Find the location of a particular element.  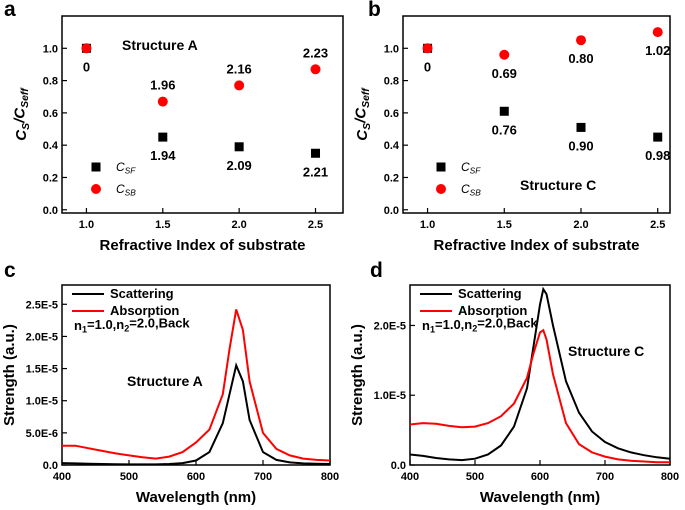

point-label: 2.09 is located at coordinates (238, 165).